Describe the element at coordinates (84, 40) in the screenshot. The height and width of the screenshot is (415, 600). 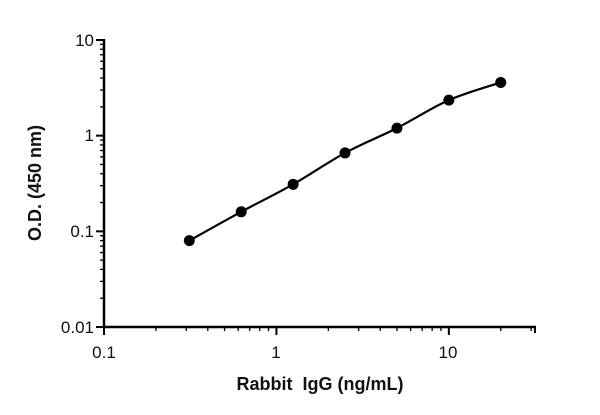
I see `y-tick-label-3: 10` at that location.